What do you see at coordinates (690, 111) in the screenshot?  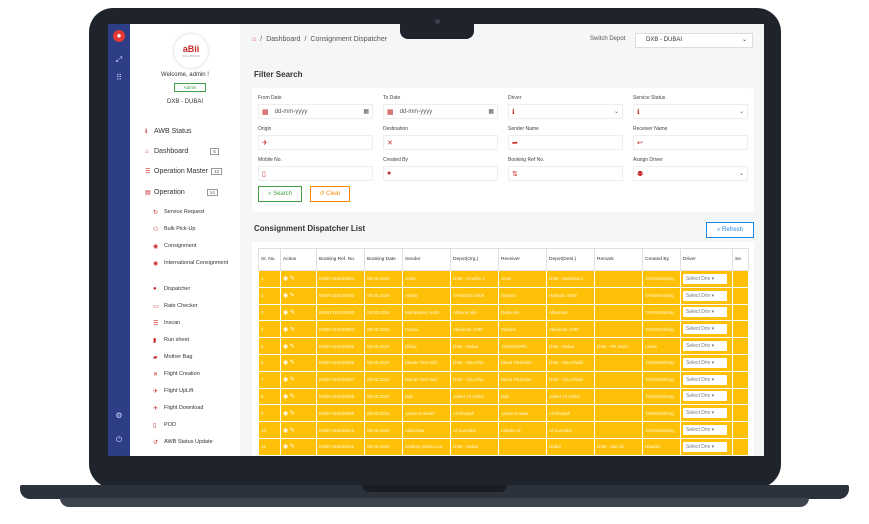 I see `filter-input-service-status: ℹ ⌄` at bounding box center [690, 111].